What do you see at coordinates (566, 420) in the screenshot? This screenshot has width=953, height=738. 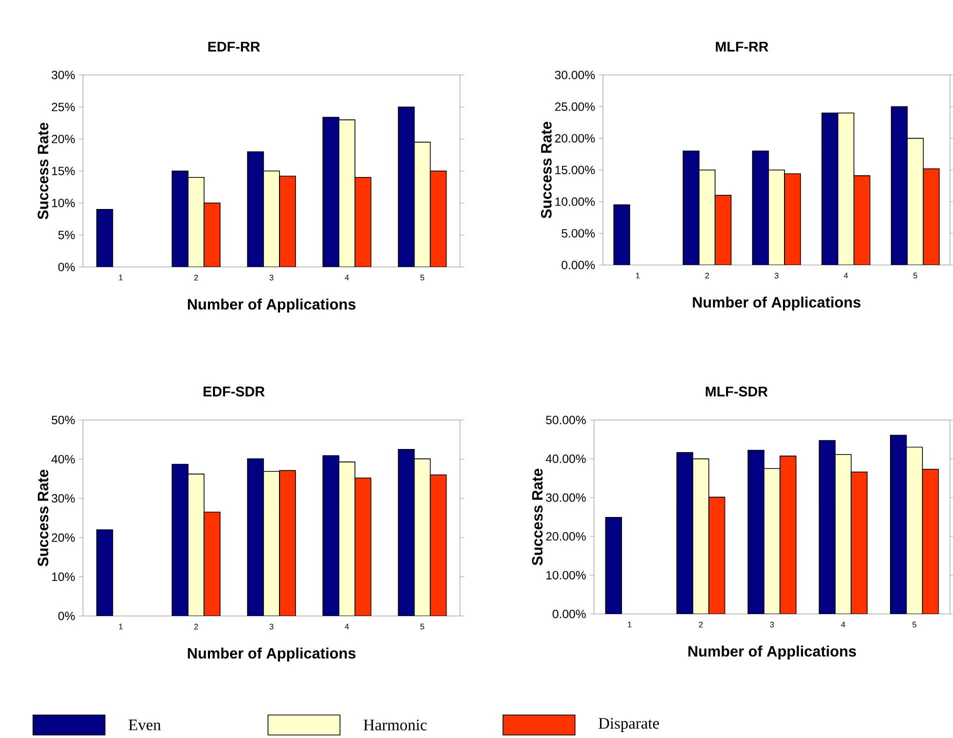 I see `y-tick-label: 50.00%` at bounding box center [566, 420].